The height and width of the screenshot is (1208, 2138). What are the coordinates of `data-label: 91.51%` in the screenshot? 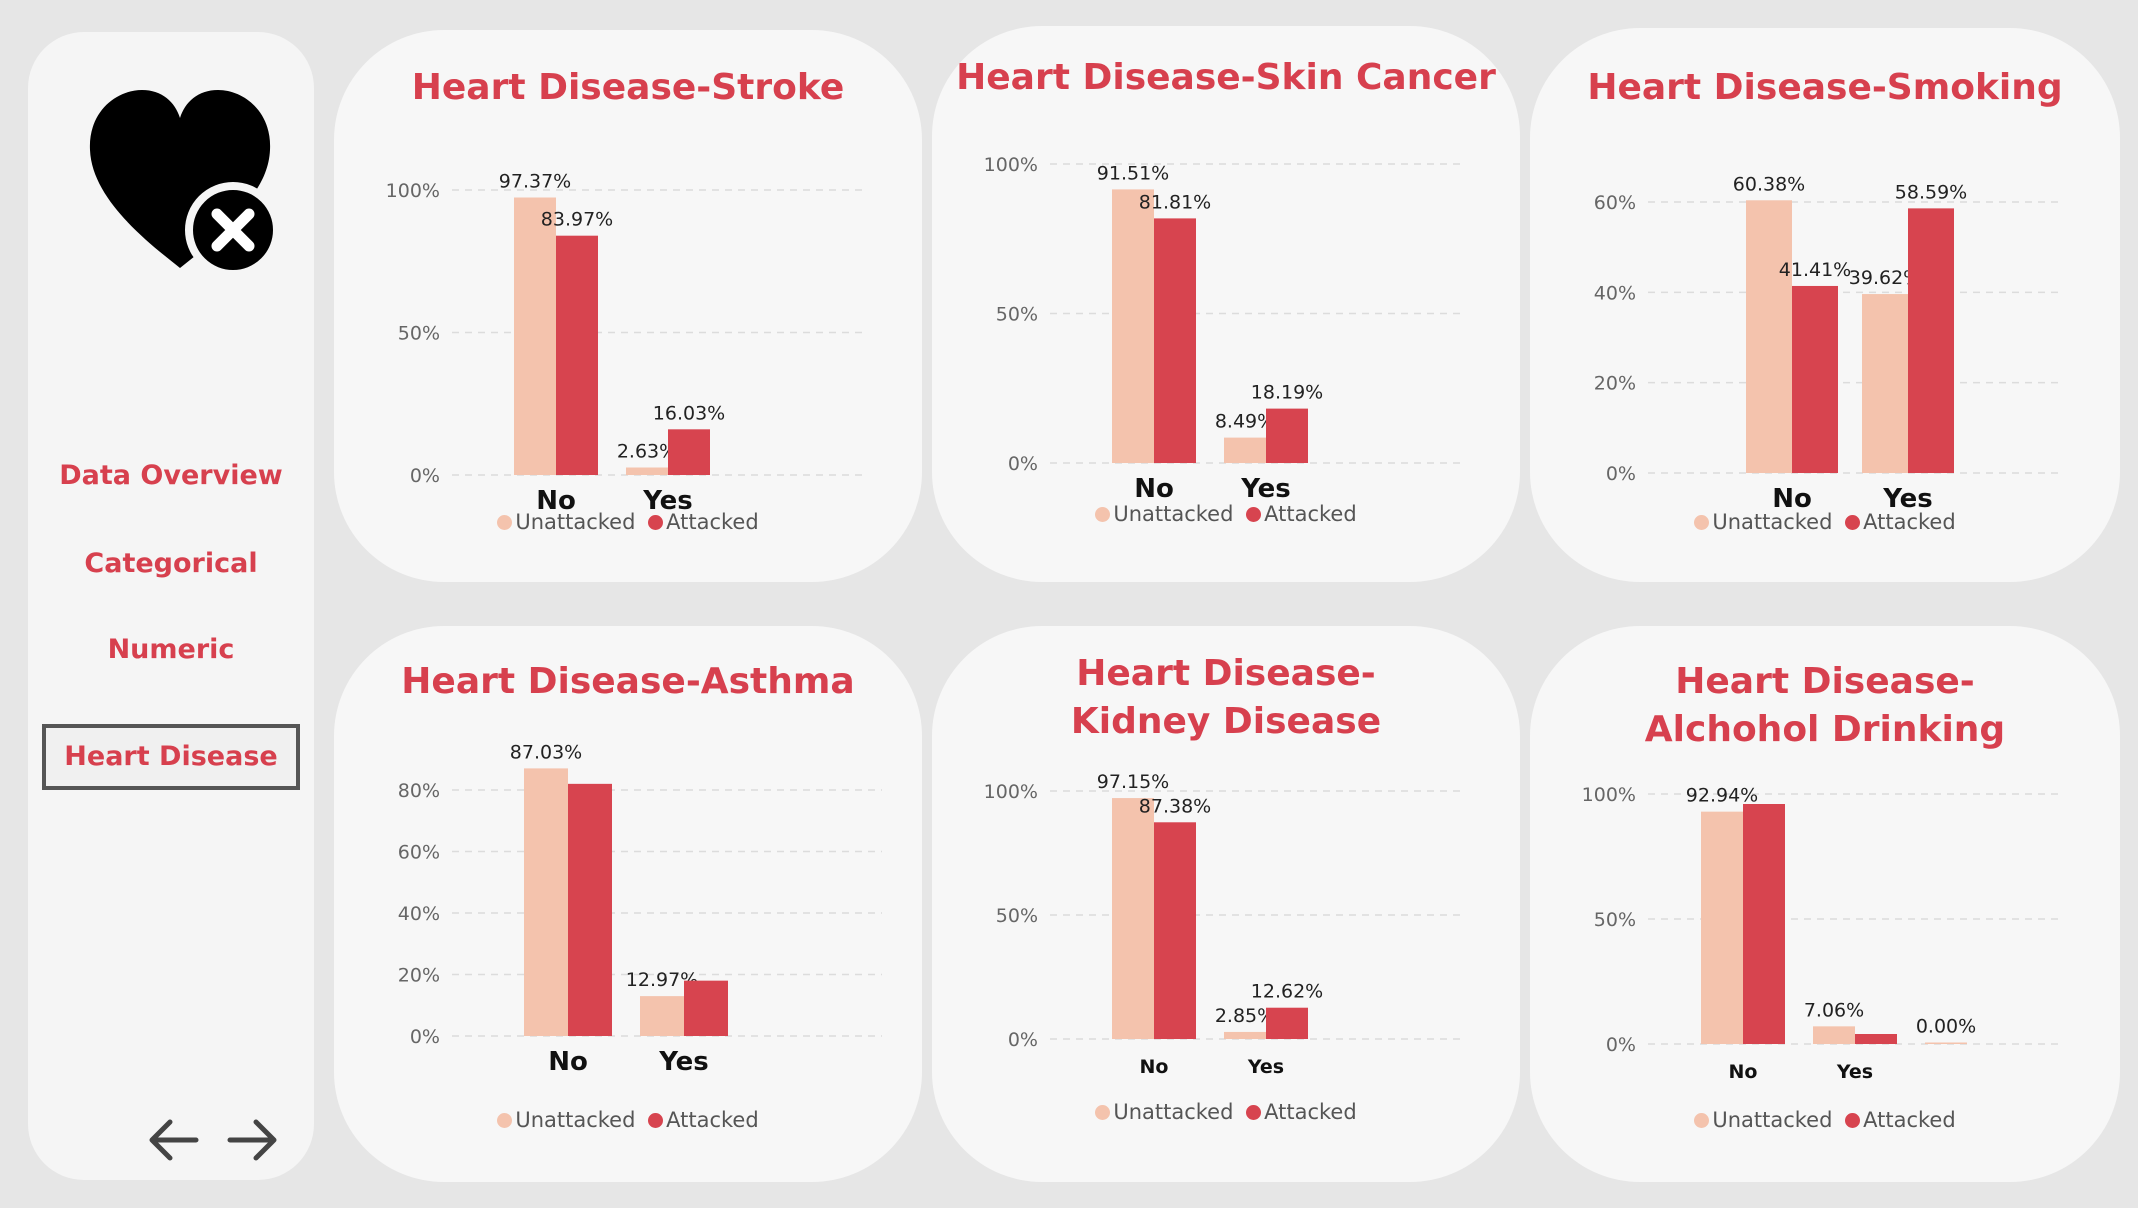 It's located at (1133, 173).